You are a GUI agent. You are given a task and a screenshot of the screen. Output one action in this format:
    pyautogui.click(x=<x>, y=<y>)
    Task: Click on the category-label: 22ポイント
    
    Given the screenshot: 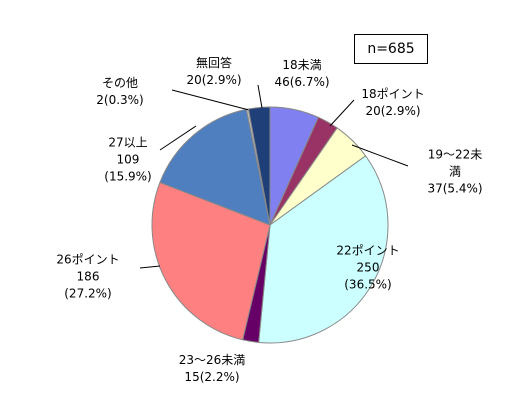 What is the action you would take?
    pyautogui.click(x=368, y=250)
    